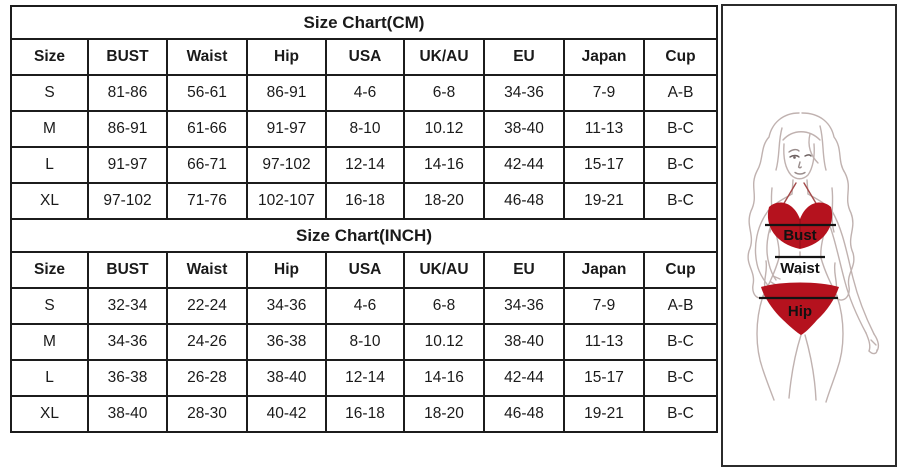 The height and width of the screenshot is (475, 900). Describe the element at coordinates (286, 129) in the screenshot. I see `value-cell: 91-97` at that location.